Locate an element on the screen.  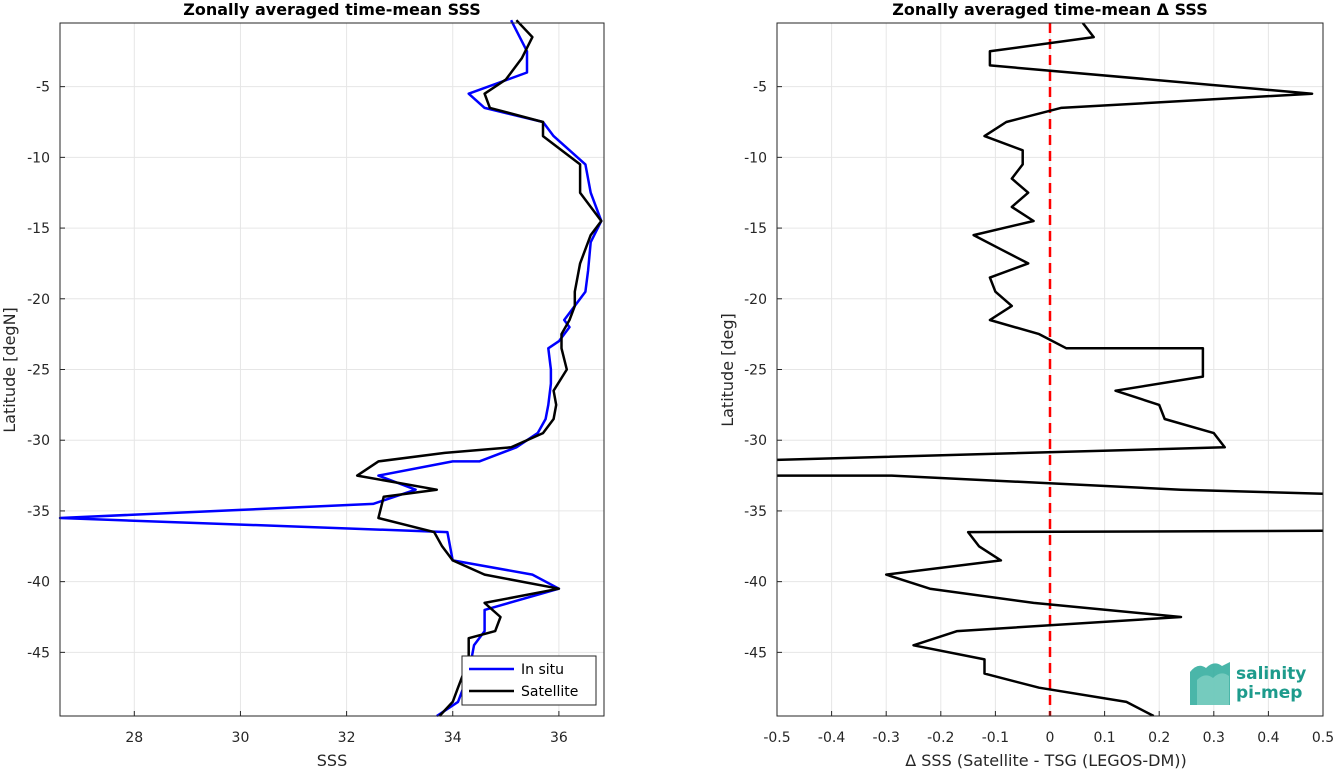
x-tick-label: -0.4 is located at coordinates (831, 738).